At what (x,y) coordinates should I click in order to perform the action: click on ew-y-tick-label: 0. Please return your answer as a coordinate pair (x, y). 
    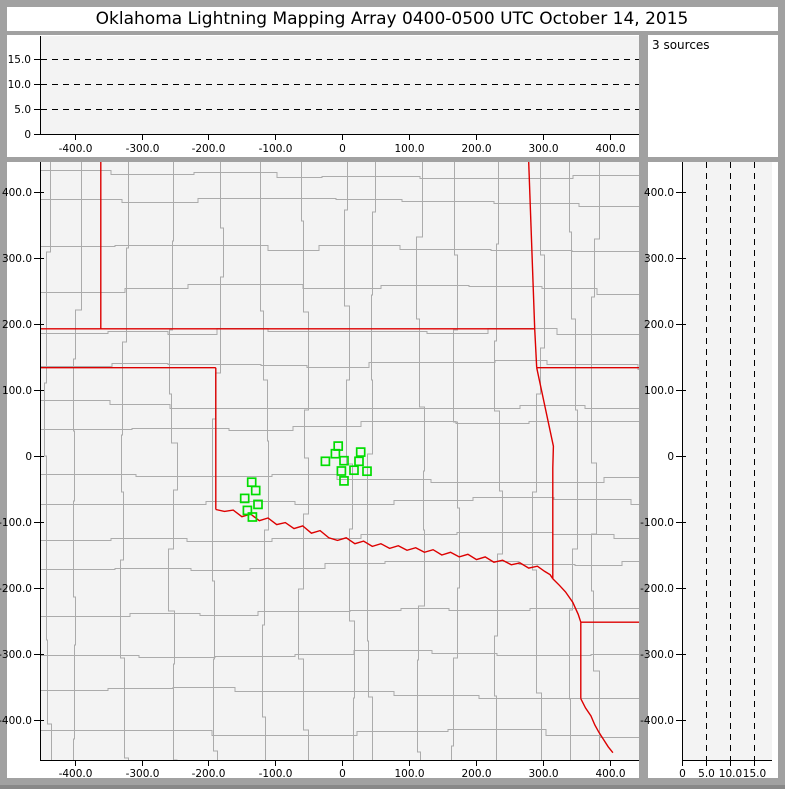
    Looking at the image, I should click on (27, 135).